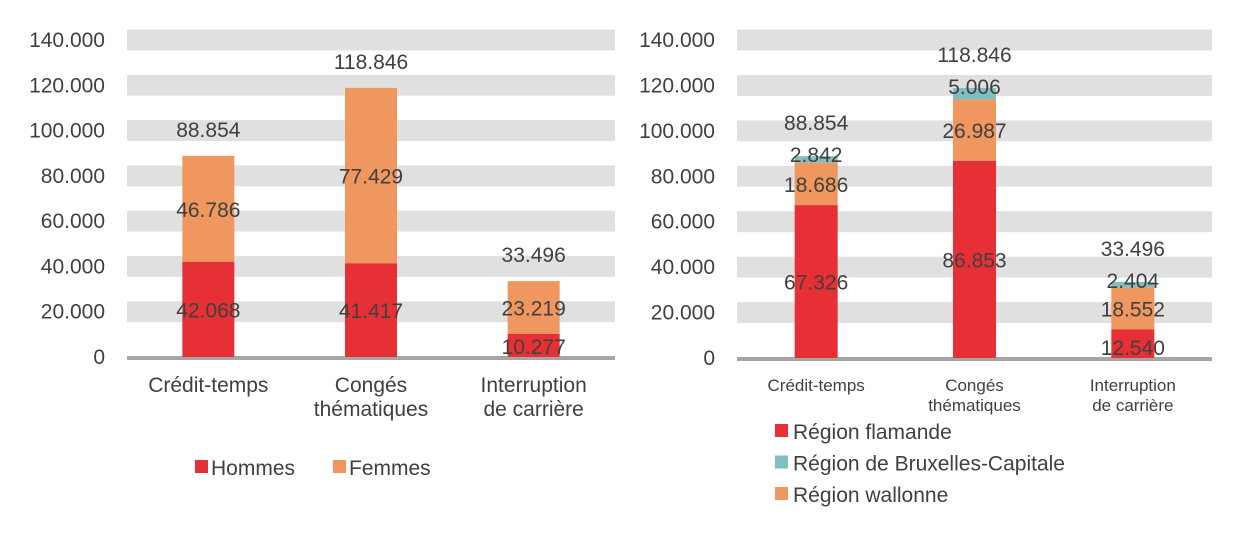 Image resolution: width=1241 pixels, height=537 pixels. I want to click on data-label: 77.429, so click(371, 177).